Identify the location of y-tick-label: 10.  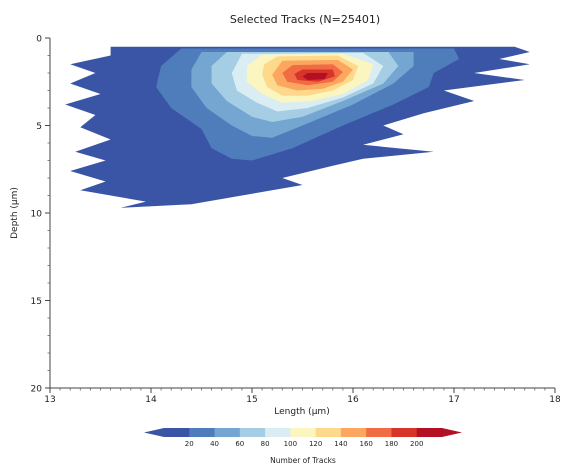
(37, 215).